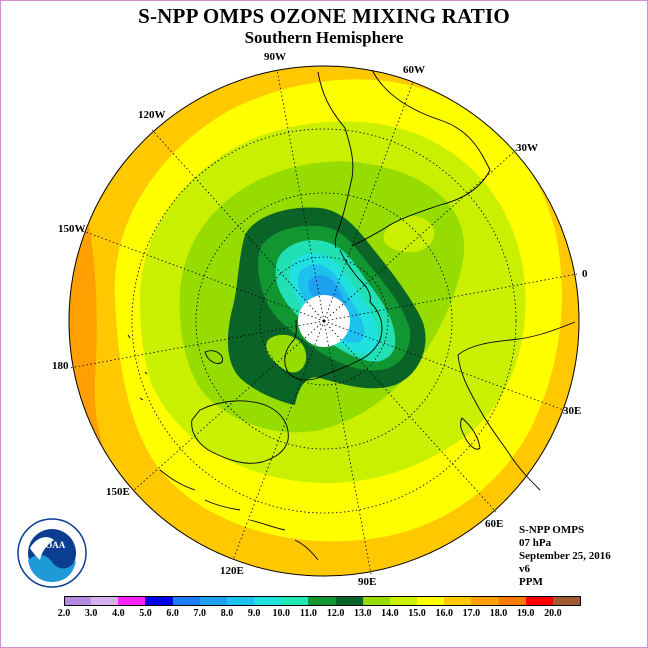 The height and width of the screenshot is (648, 648). What do you see at coordinates (552, 530) in the screenshot?
I see `instrument-name: S-NPP OMPS` at bounding box center [552, 530].